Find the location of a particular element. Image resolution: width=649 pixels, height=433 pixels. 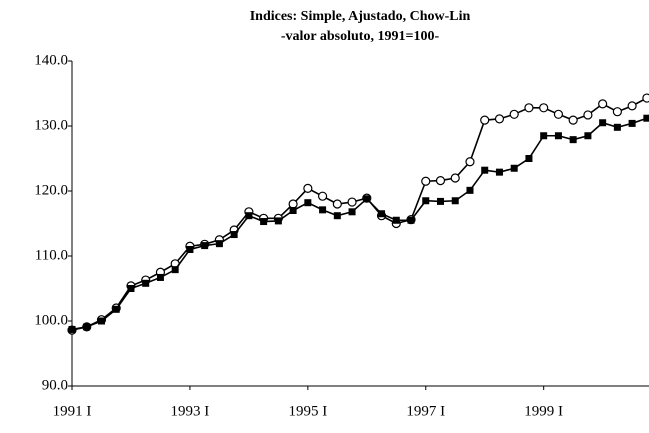

y-tick-label: 100.0 is located at coordinates (51, 320).